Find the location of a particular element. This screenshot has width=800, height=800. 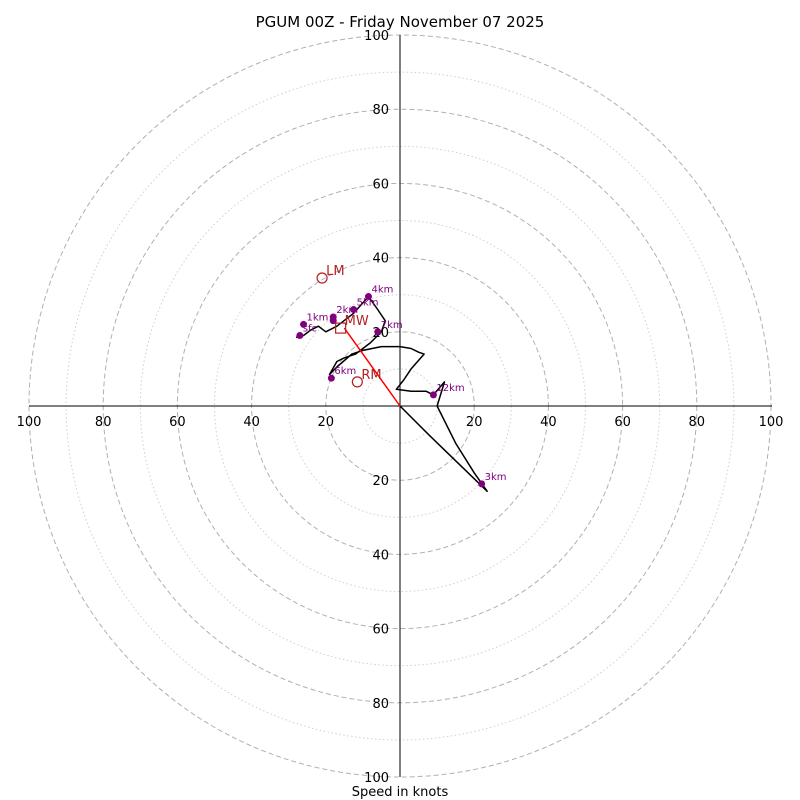

x-axis-label: Speed in knots is located at coordinates (400, 792).